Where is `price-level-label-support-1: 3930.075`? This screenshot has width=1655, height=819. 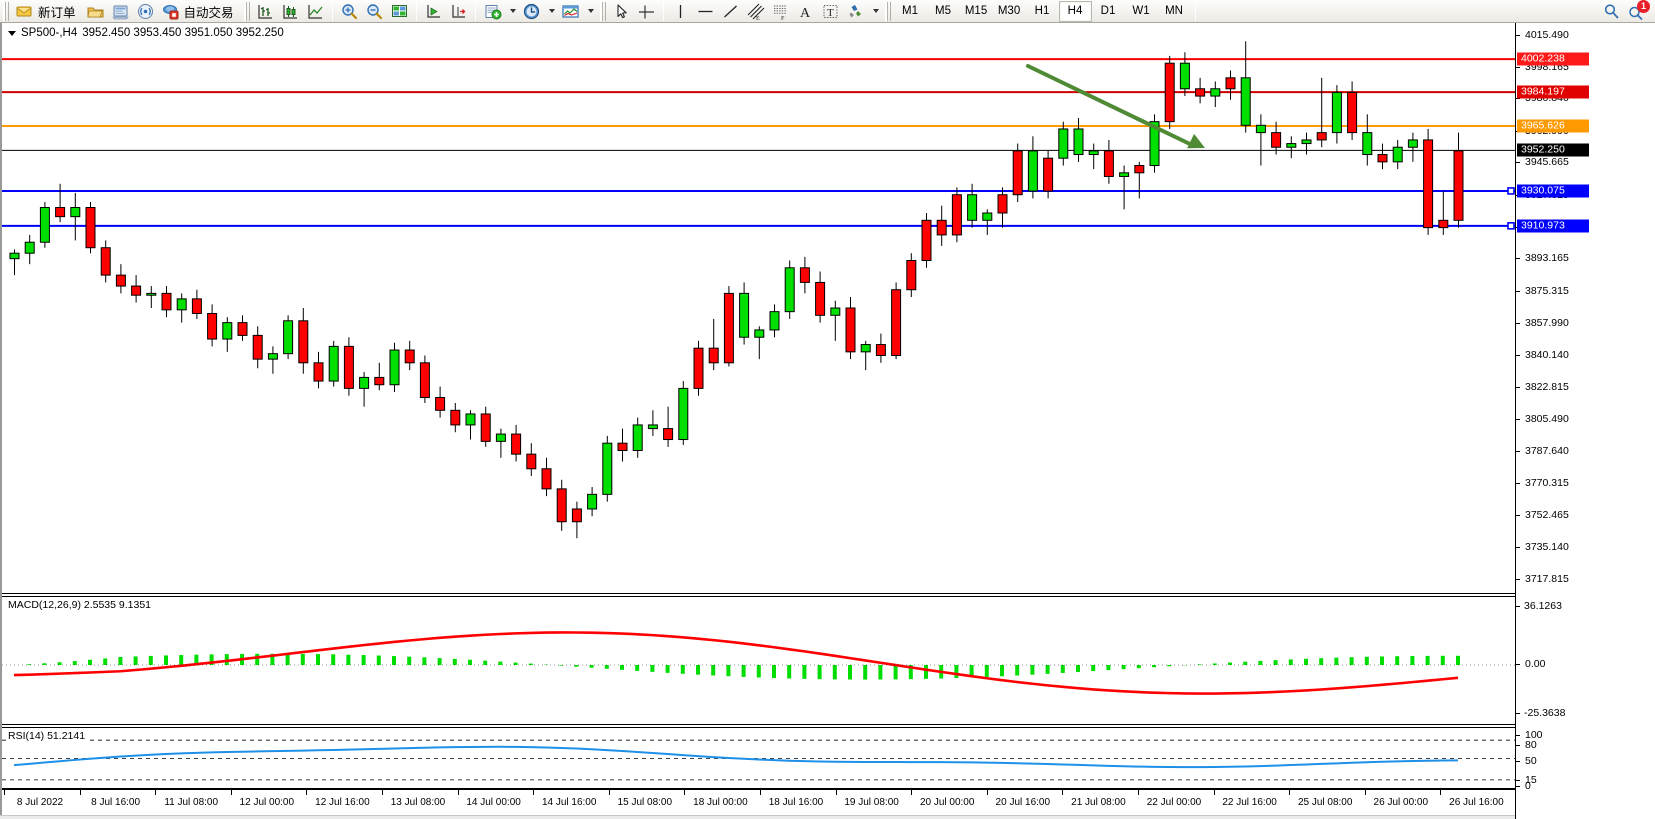 price-level-label-support-1: 3930.075 is located at coordinates (1553, 191).